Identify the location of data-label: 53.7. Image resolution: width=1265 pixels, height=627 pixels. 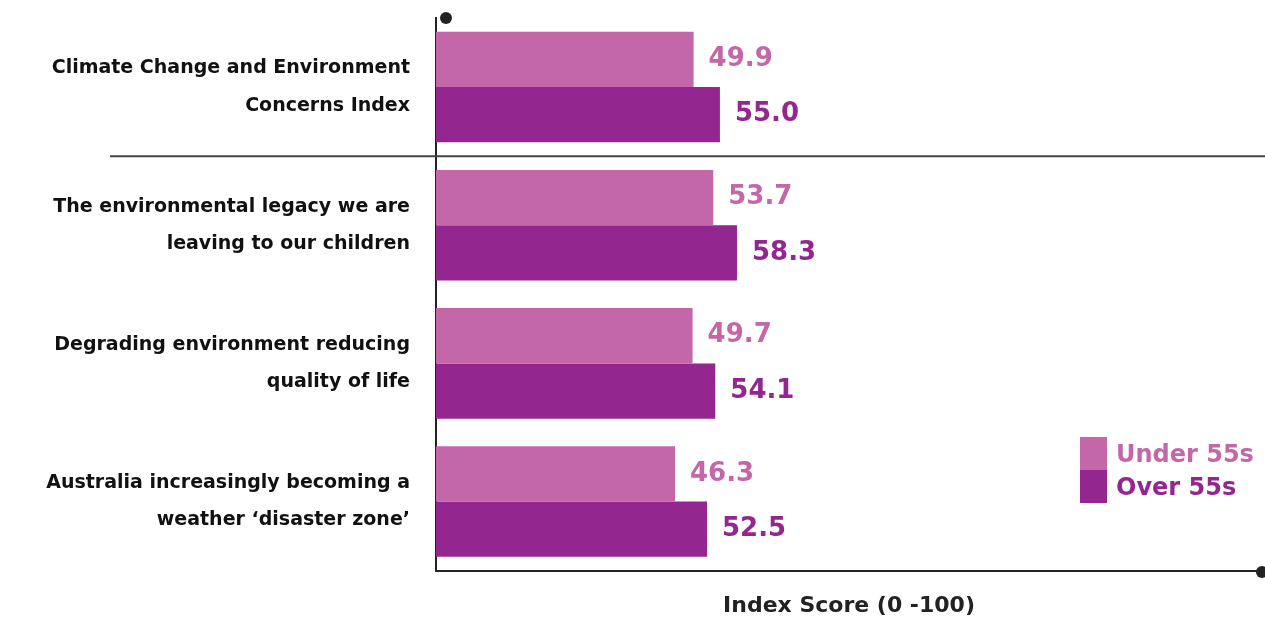
(760, 195).